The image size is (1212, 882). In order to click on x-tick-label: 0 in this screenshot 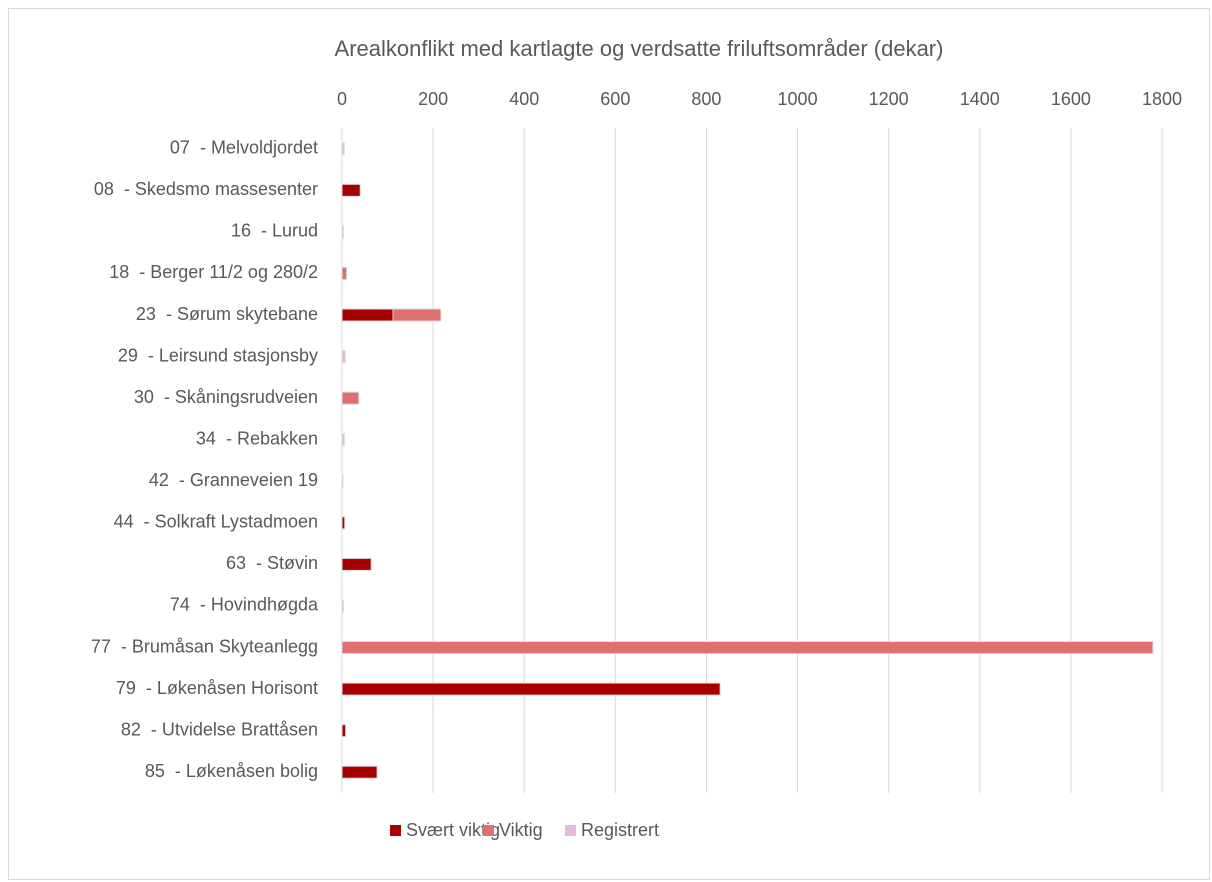, I will do `click(342, 99)`.